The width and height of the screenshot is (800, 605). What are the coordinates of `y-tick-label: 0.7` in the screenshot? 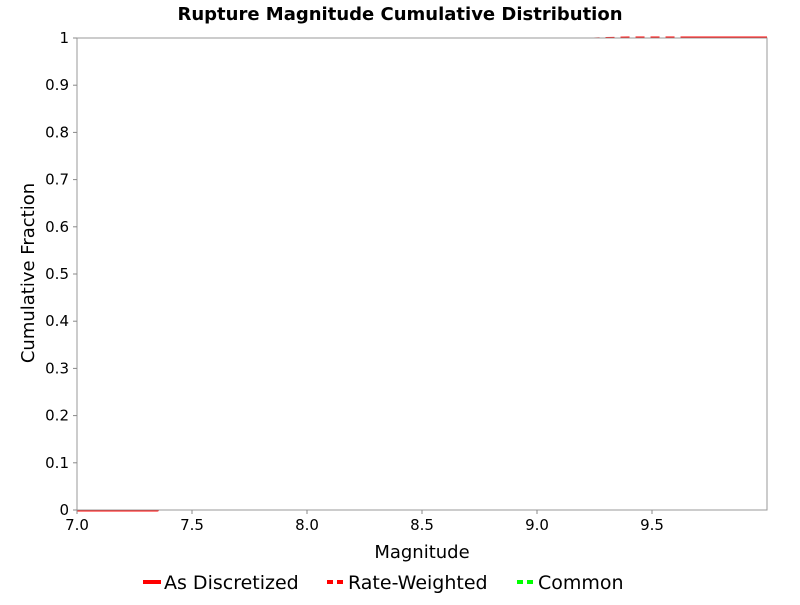 It's located at (57, 180).